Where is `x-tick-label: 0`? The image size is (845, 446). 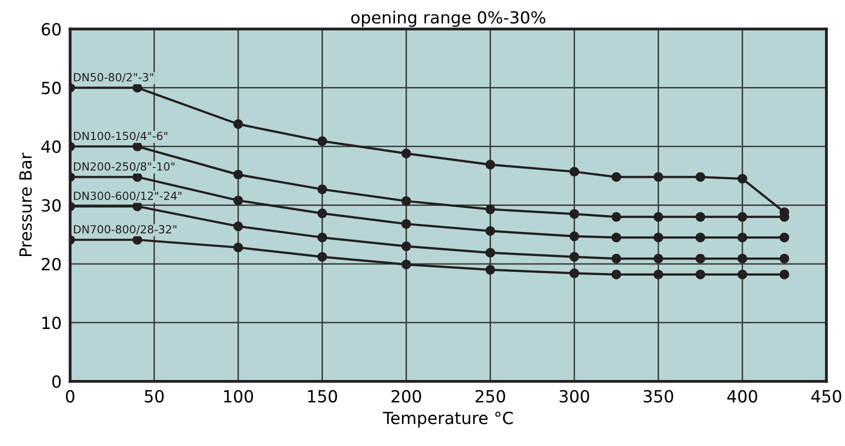
x-tick-label: 0 is located at coordinates (70, 396).